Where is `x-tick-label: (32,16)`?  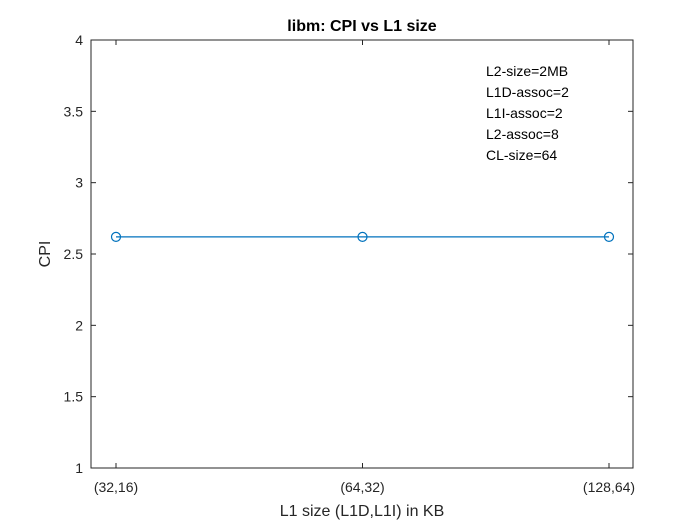
x-tick-label: (32,16) is located at coordinates (116, 487).